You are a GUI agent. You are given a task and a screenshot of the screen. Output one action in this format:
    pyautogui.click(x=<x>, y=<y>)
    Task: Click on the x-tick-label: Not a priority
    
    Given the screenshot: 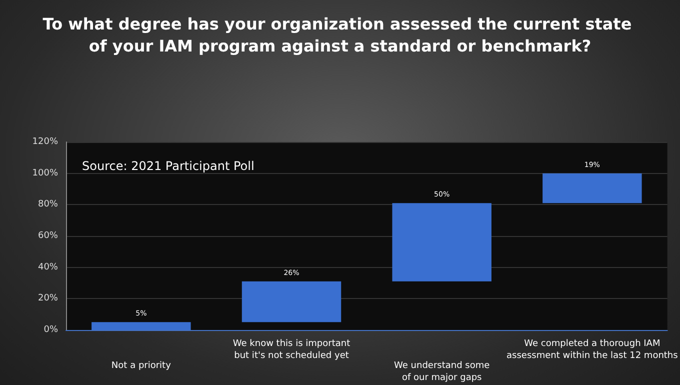 What is the action you would take?
    pyautogui.click(x=141, y=366)
    